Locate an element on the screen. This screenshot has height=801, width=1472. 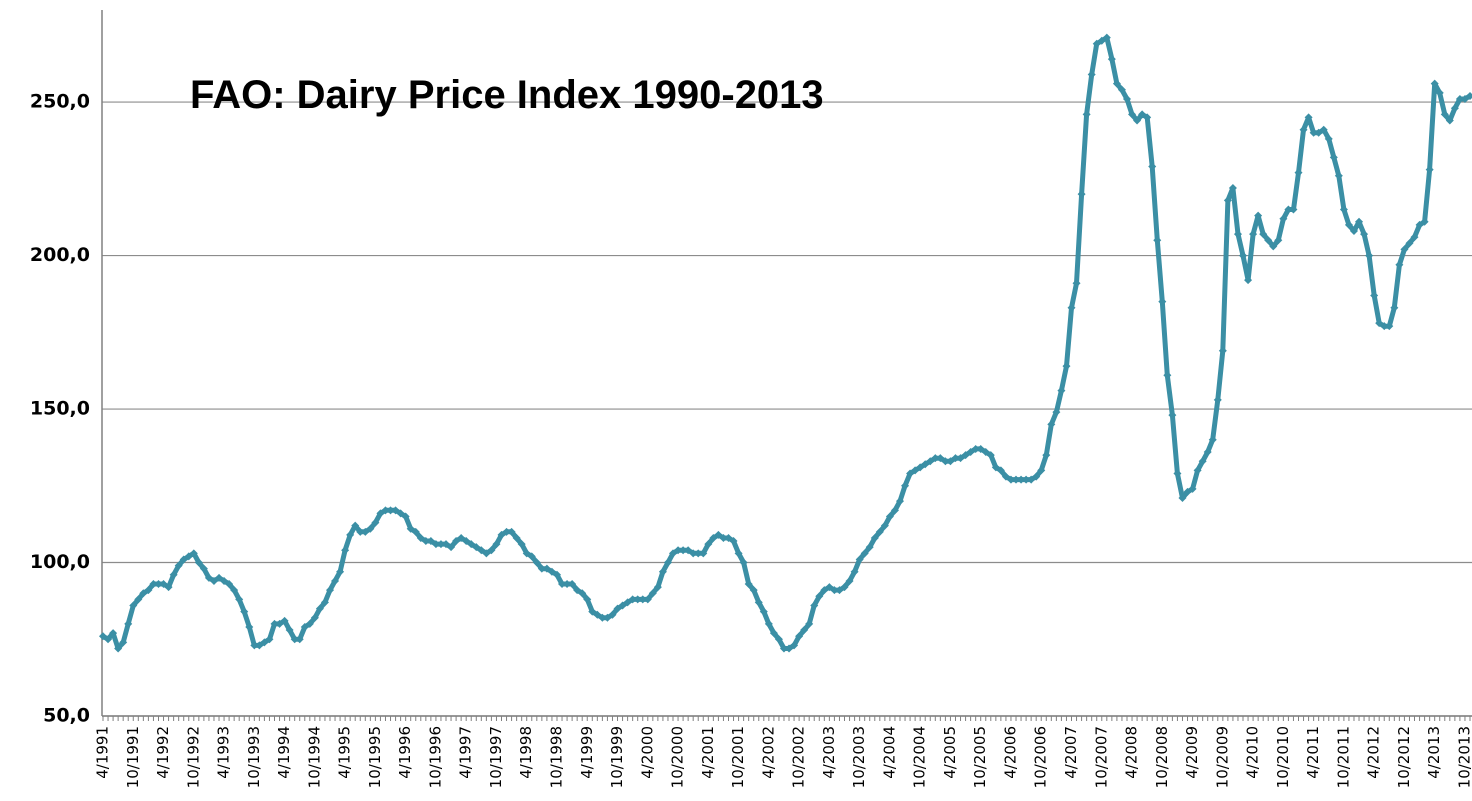
x-tick-label: 4/2005 is located at coordinates (950, 752).